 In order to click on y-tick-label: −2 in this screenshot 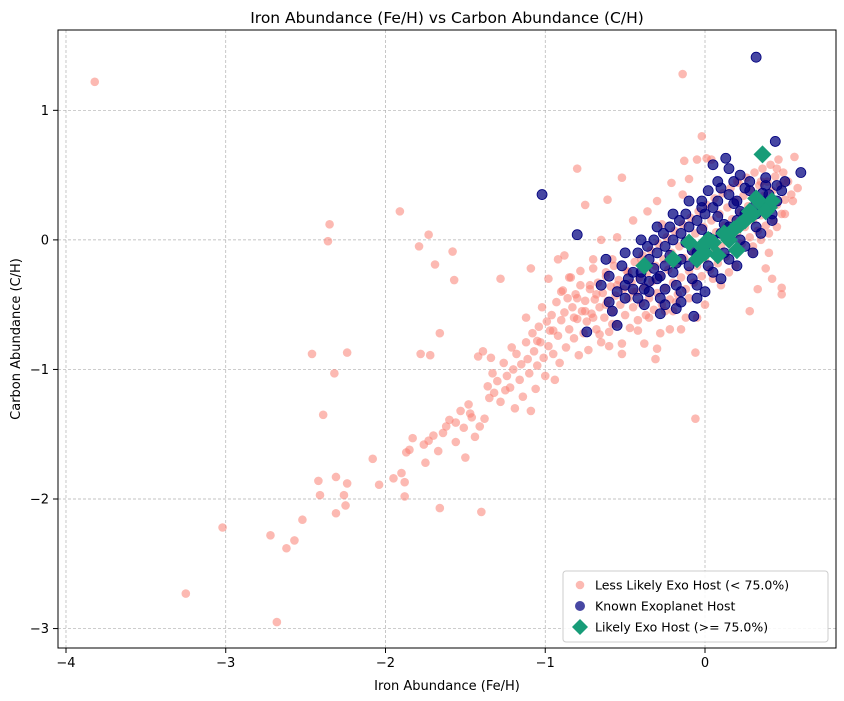, I will do `click(39, 500)`.